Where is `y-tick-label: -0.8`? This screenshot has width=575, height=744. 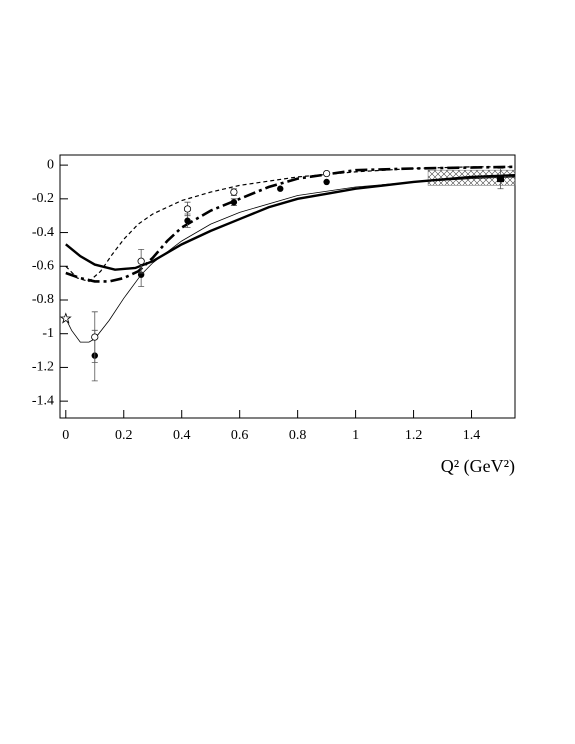
y-tick-label: -0.8 is located at coordinates (43, 299).